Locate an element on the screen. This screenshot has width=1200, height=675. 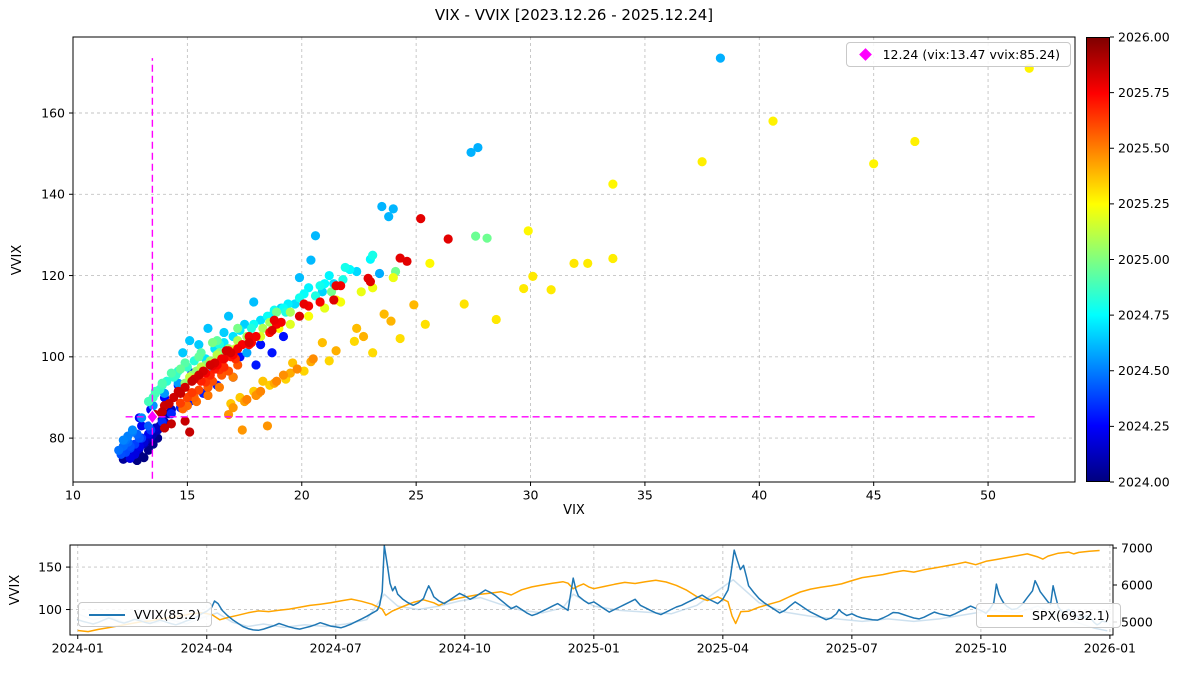
svg-text: 160 is located at coordinates (53, 112).